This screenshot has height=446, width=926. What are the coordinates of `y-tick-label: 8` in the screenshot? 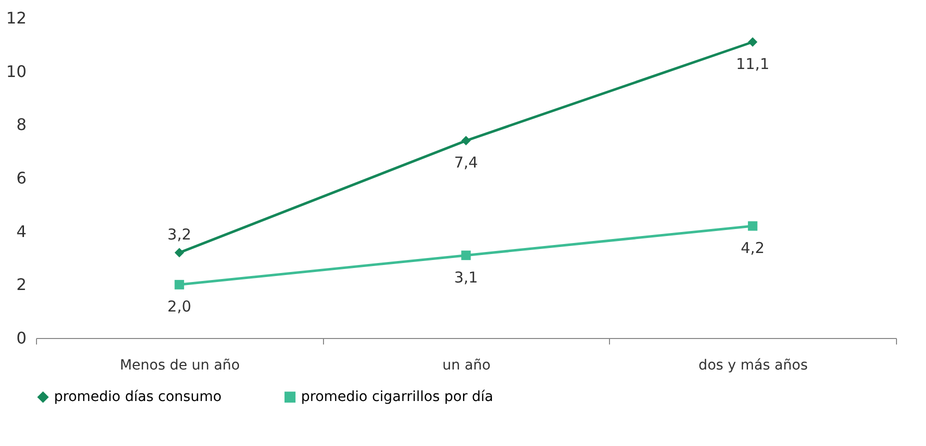 It's located at (21, 124).